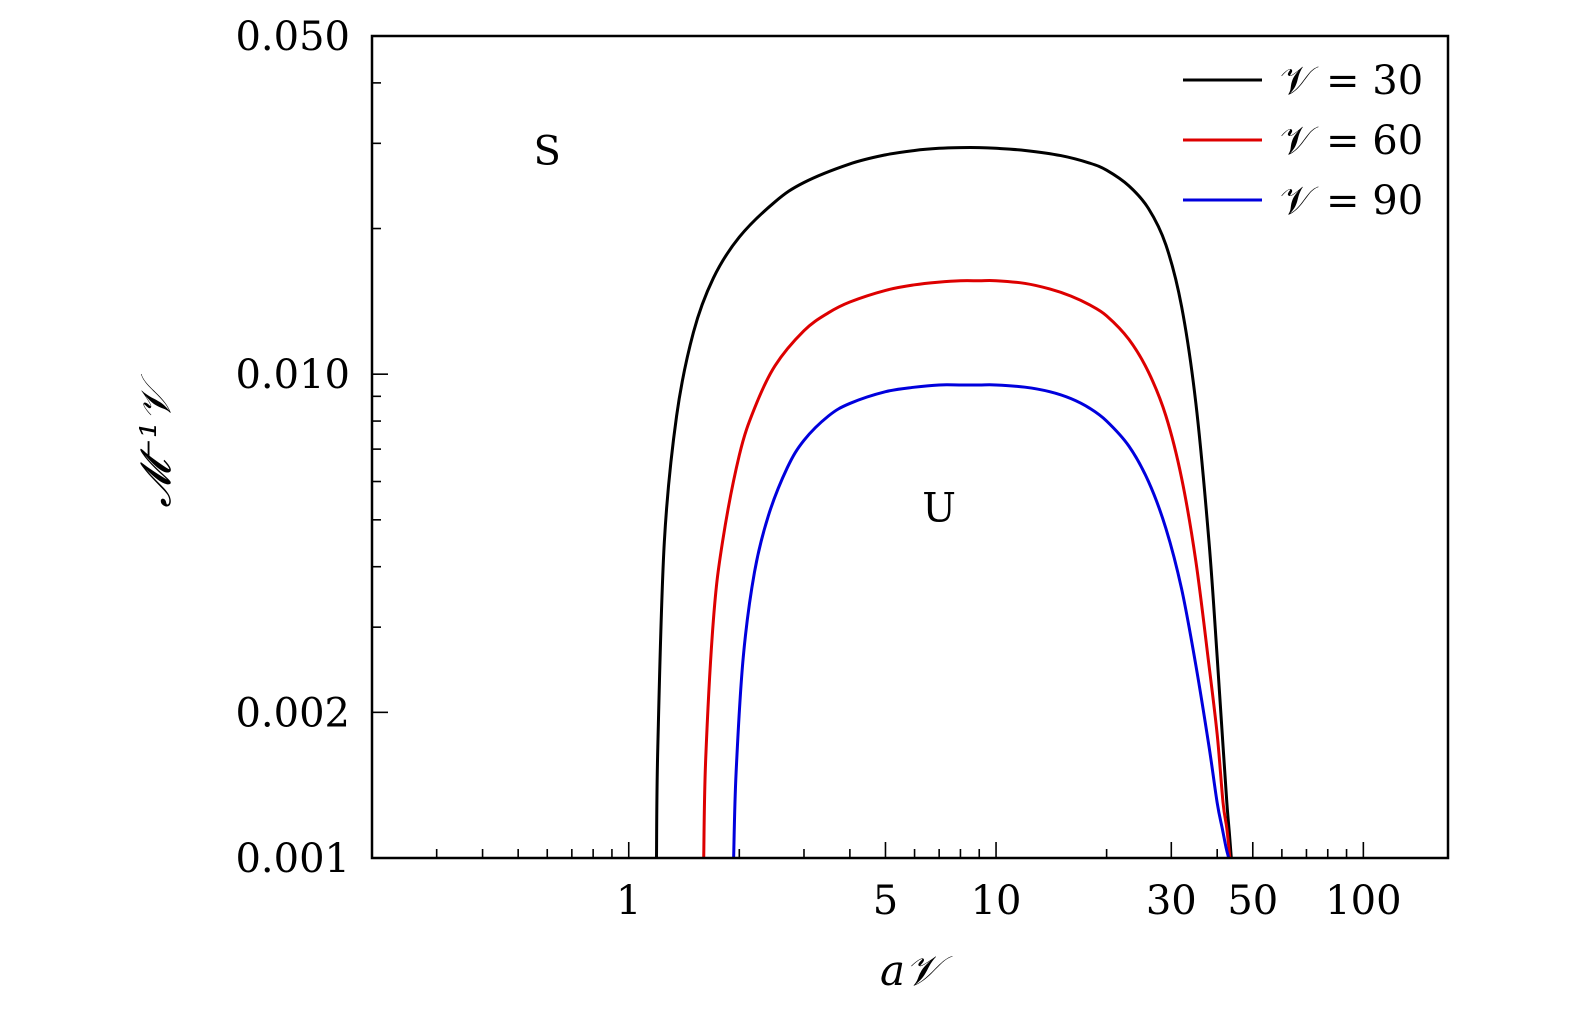  Describe the element at coordinates (1351, 141) in the screenshot. I see `legend-label-2: 𝒱 = 60` at that location.